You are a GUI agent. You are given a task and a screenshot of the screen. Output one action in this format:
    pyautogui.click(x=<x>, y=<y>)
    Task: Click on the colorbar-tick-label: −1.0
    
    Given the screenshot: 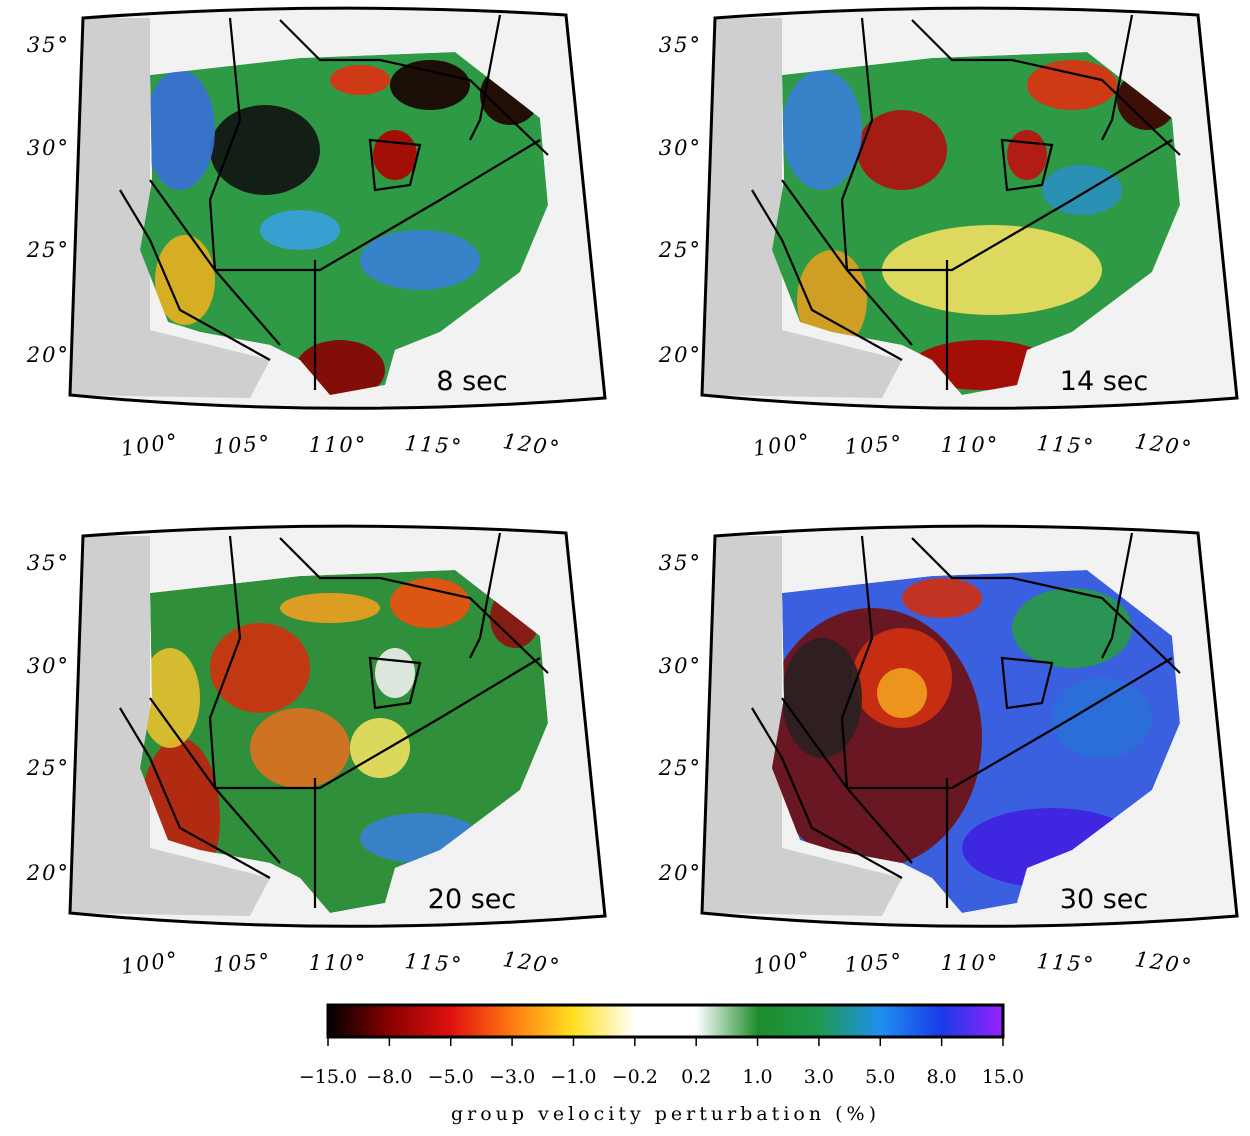 What is the action you would take?
    pyautogui.click(x=573, y=1077)
    